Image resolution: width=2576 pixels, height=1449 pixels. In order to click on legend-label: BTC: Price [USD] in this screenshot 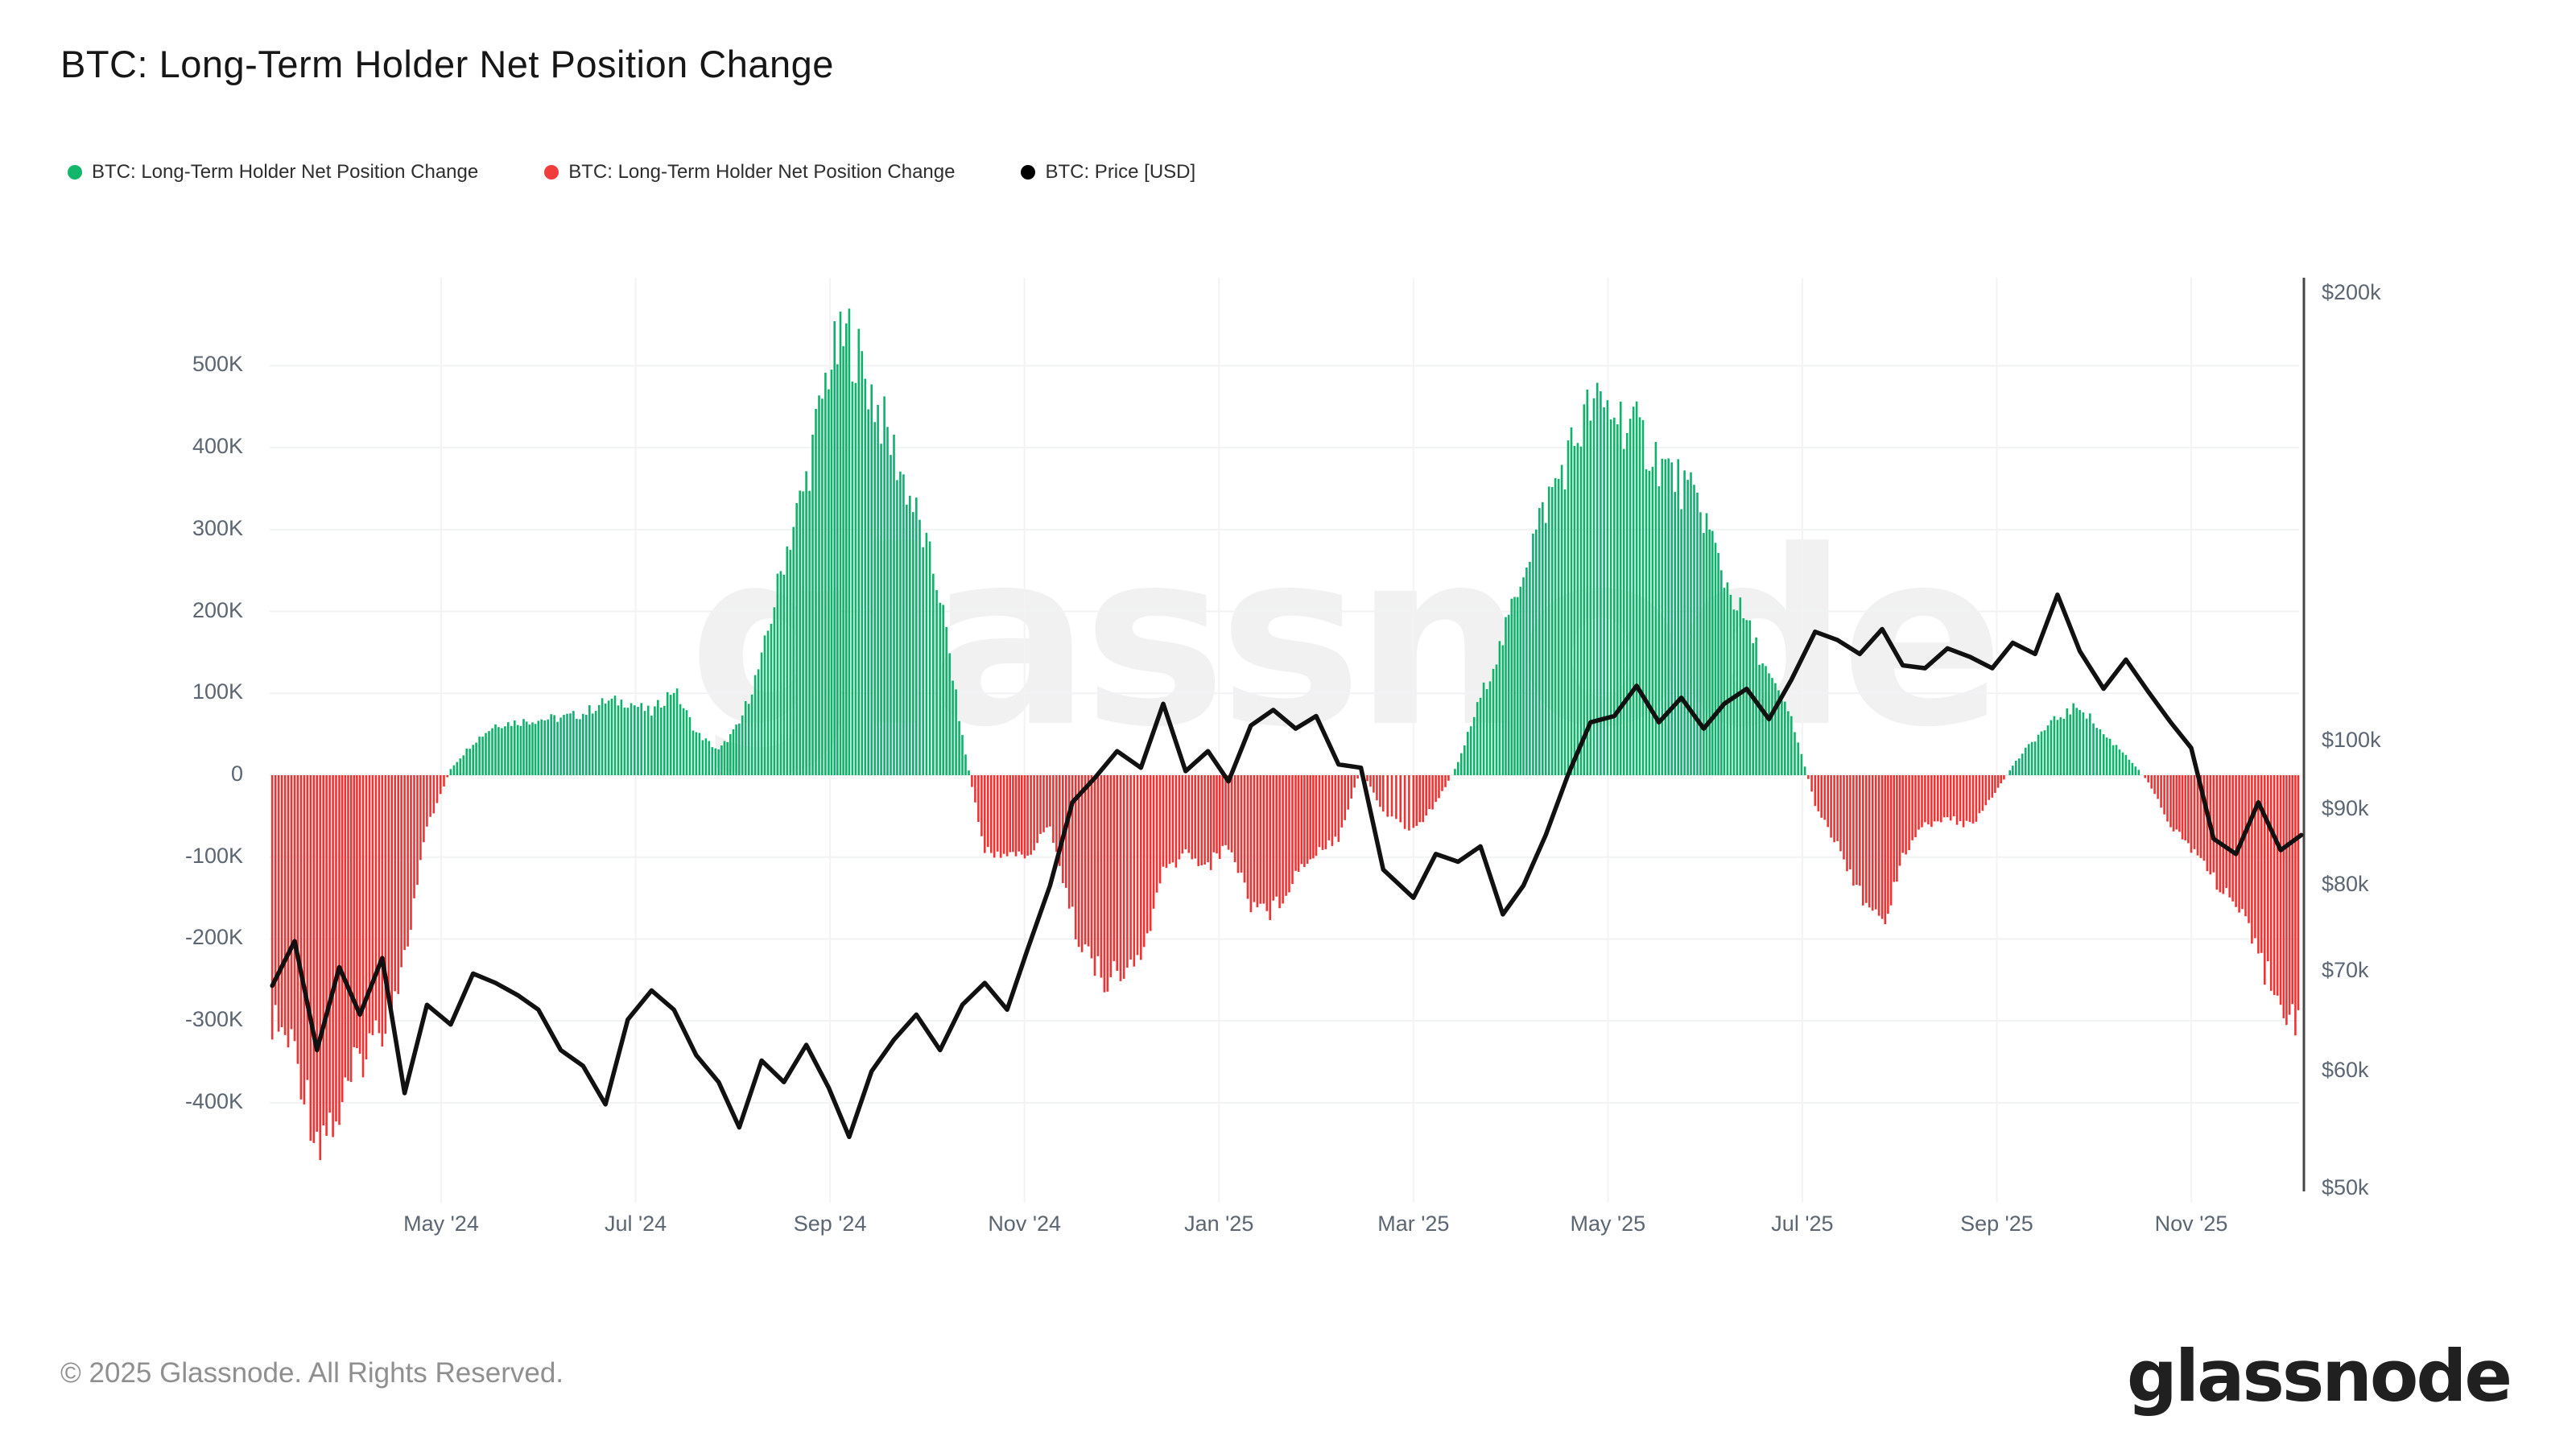, I will do `click(1120, 172)`.